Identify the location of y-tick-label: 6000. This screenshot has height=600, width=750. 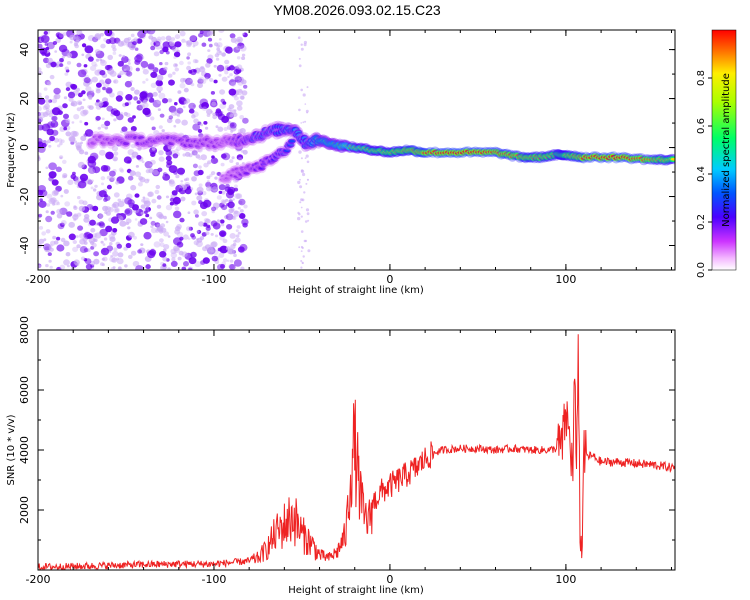
(24, 390).